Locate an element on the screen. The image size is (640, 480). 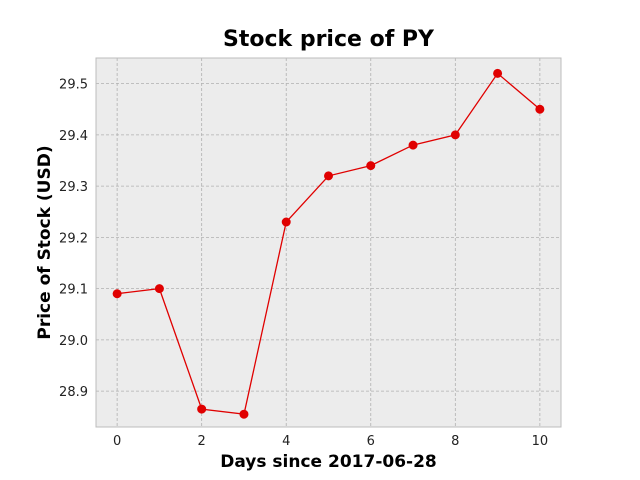
x-tick-label: 6 is located at coordinates (371, 441).